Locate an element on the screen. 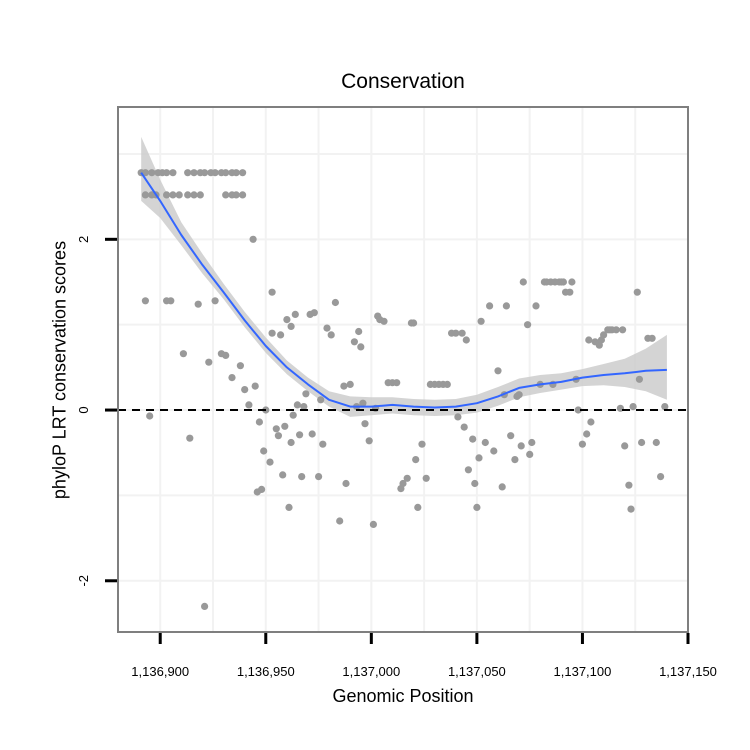 The height and width of the screenshot is (750, 750). y-axis: -2 0 2 is located at coordinates (96, 411).